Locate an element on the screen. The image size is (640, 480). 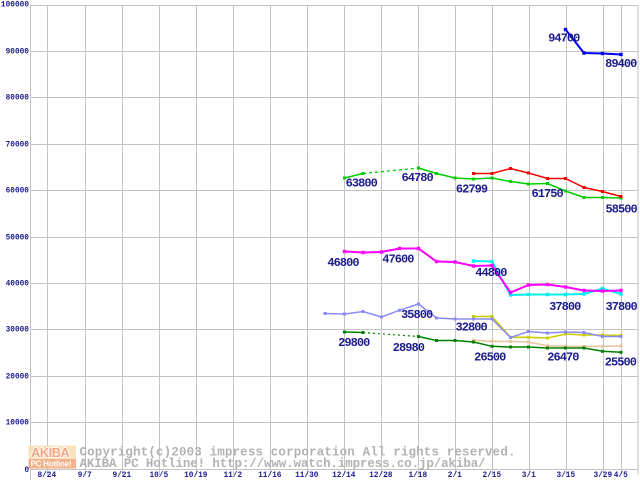
svg-text: 90000 is located at coordinates (18, 53).